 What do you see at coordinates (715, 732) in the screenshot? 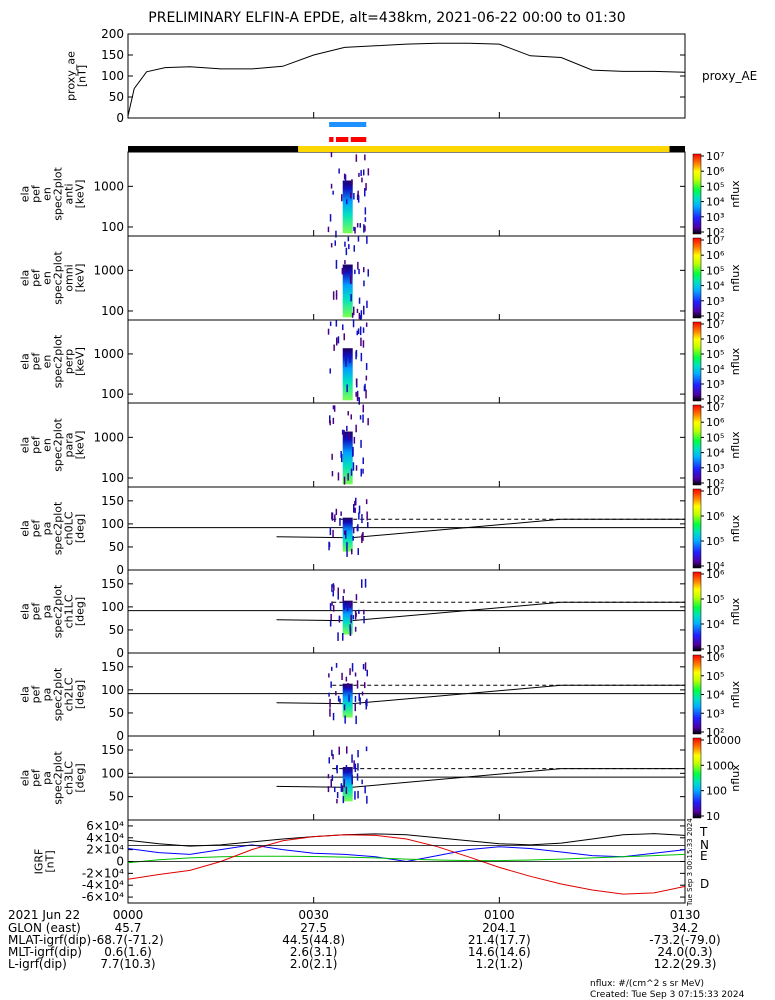
I see `cb-tick-label: 10²` at bounding box center [715, 732].